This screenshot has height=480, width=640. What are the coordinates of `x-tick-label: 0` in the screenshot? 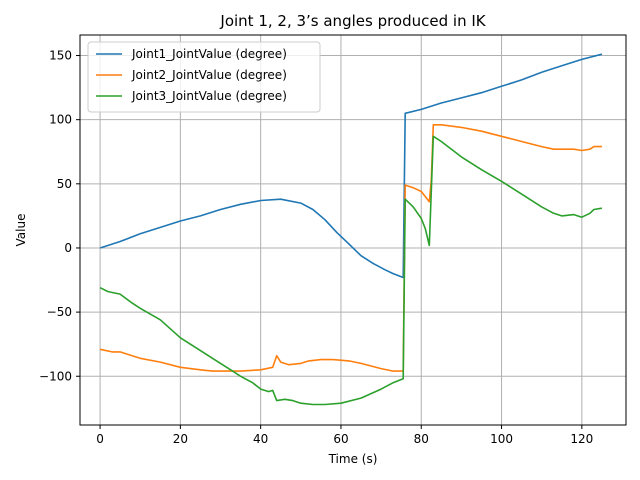 It's located at (100, 439).